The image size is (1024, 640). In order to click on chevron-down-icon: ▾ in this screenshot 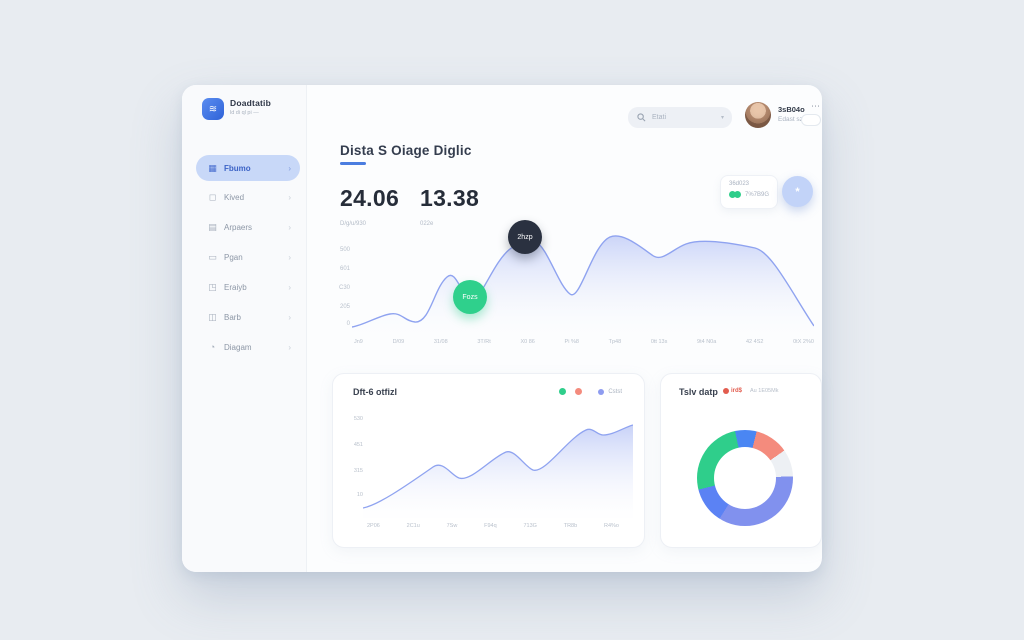, I will do `click(722, 118)`.